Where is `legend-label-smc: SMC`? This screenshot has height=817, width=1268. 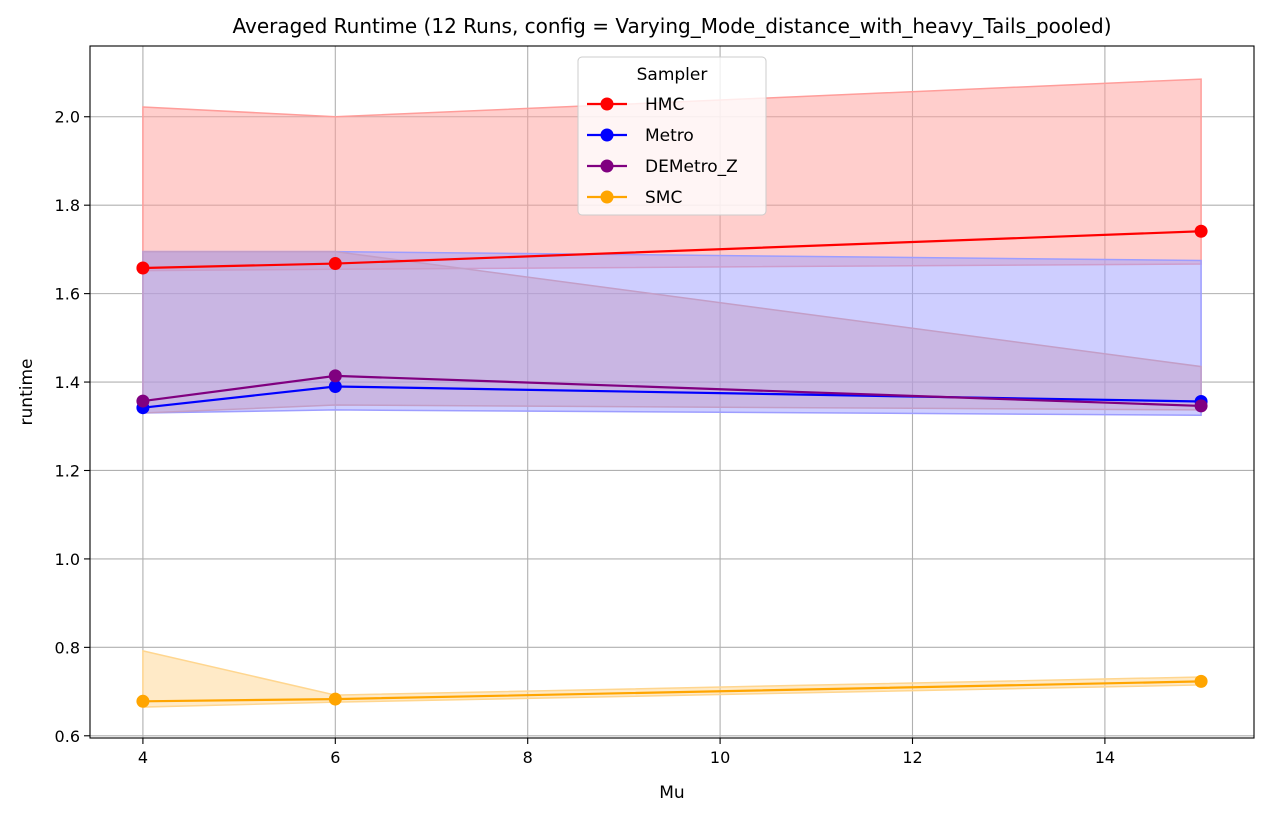
legend-label-smc: SMC is located at coordinates (663, 198).